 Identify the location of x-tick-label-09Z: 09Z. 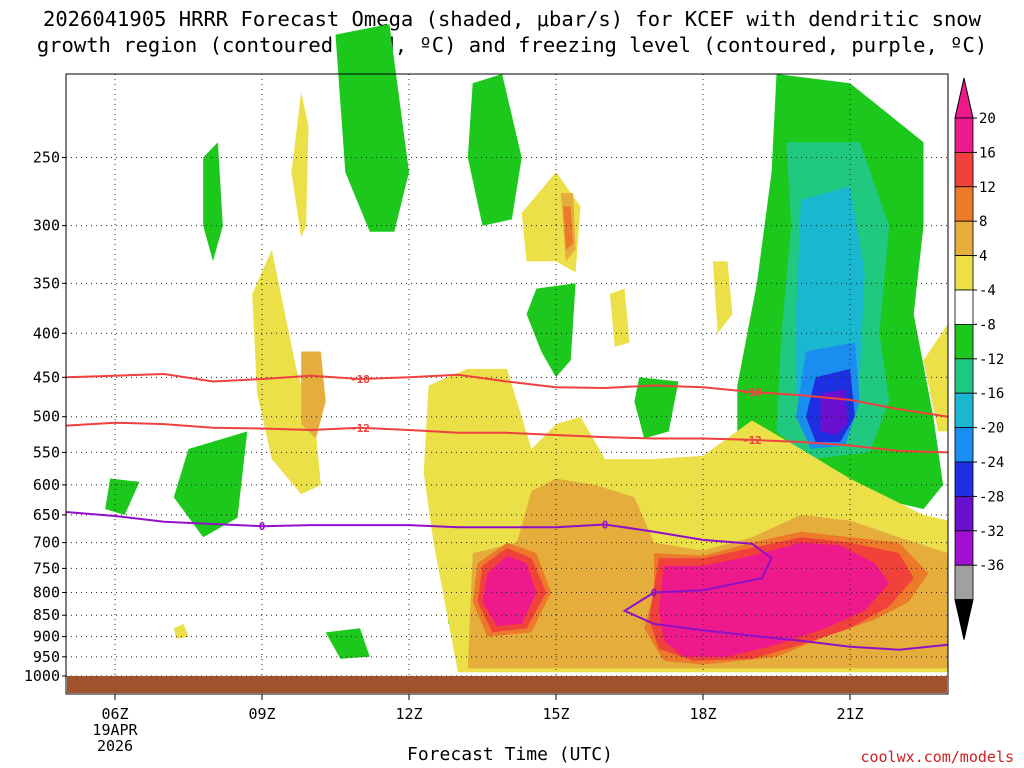
(261, 714).